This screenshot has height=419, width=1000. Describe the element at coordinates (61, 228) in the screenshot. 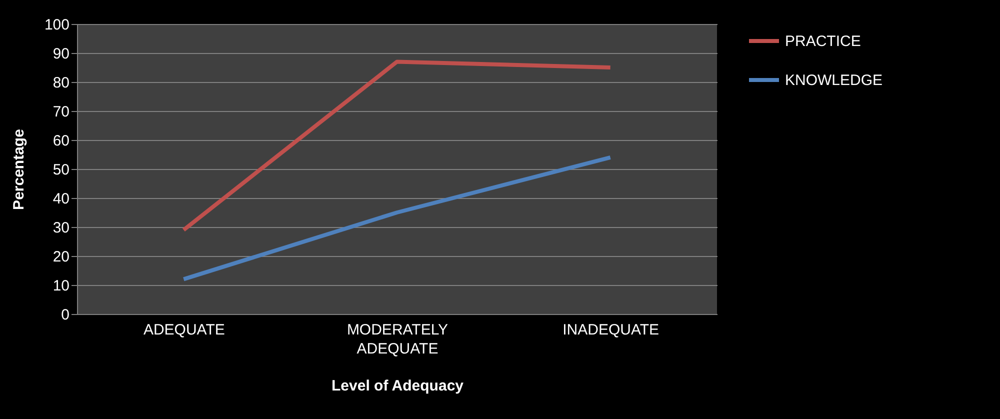

I see `y-tick-label: 30` at that location.